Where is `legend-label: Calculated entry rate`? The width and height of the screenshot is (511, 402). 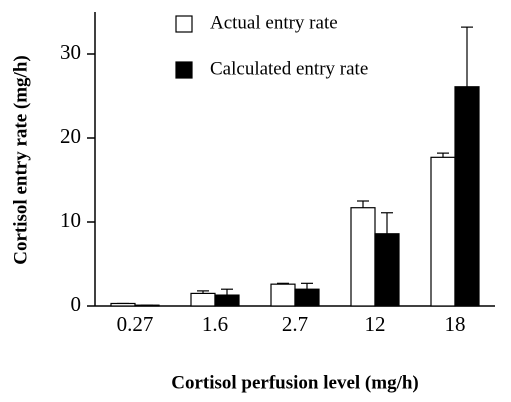
legend-label: Calculated entry rate is located at coordinates (289, 68).